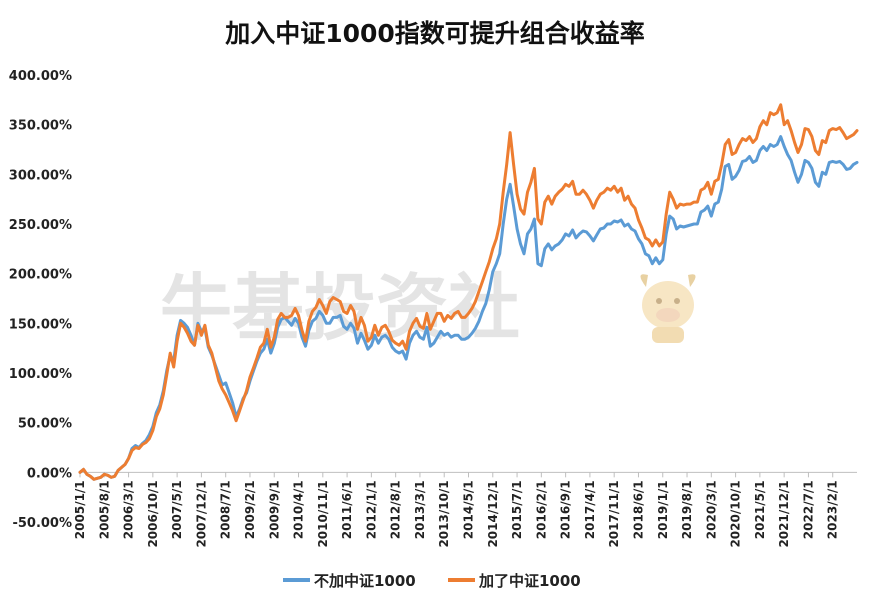 This screenshot has width=870, height=605. What do you see at coordinates (638, 509) in the screenshot?
I see `x-tick-label: 2018/6/1` at bounding box center [638, 509].